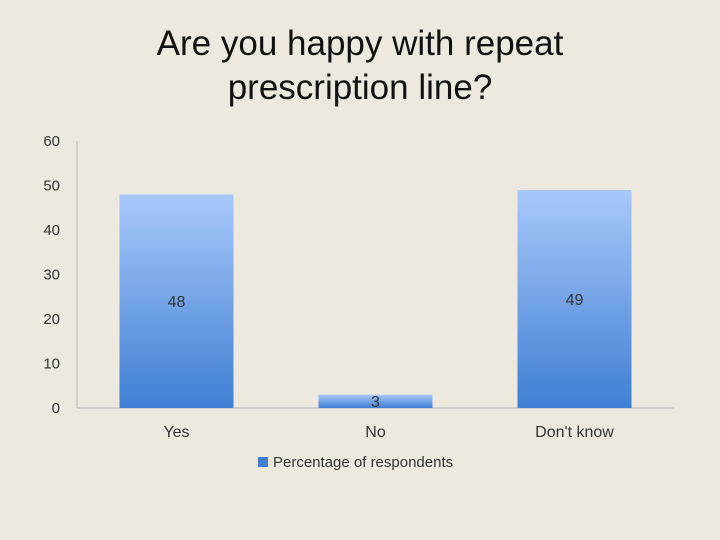  I want to click on data-label: 48, so click(177, 302).